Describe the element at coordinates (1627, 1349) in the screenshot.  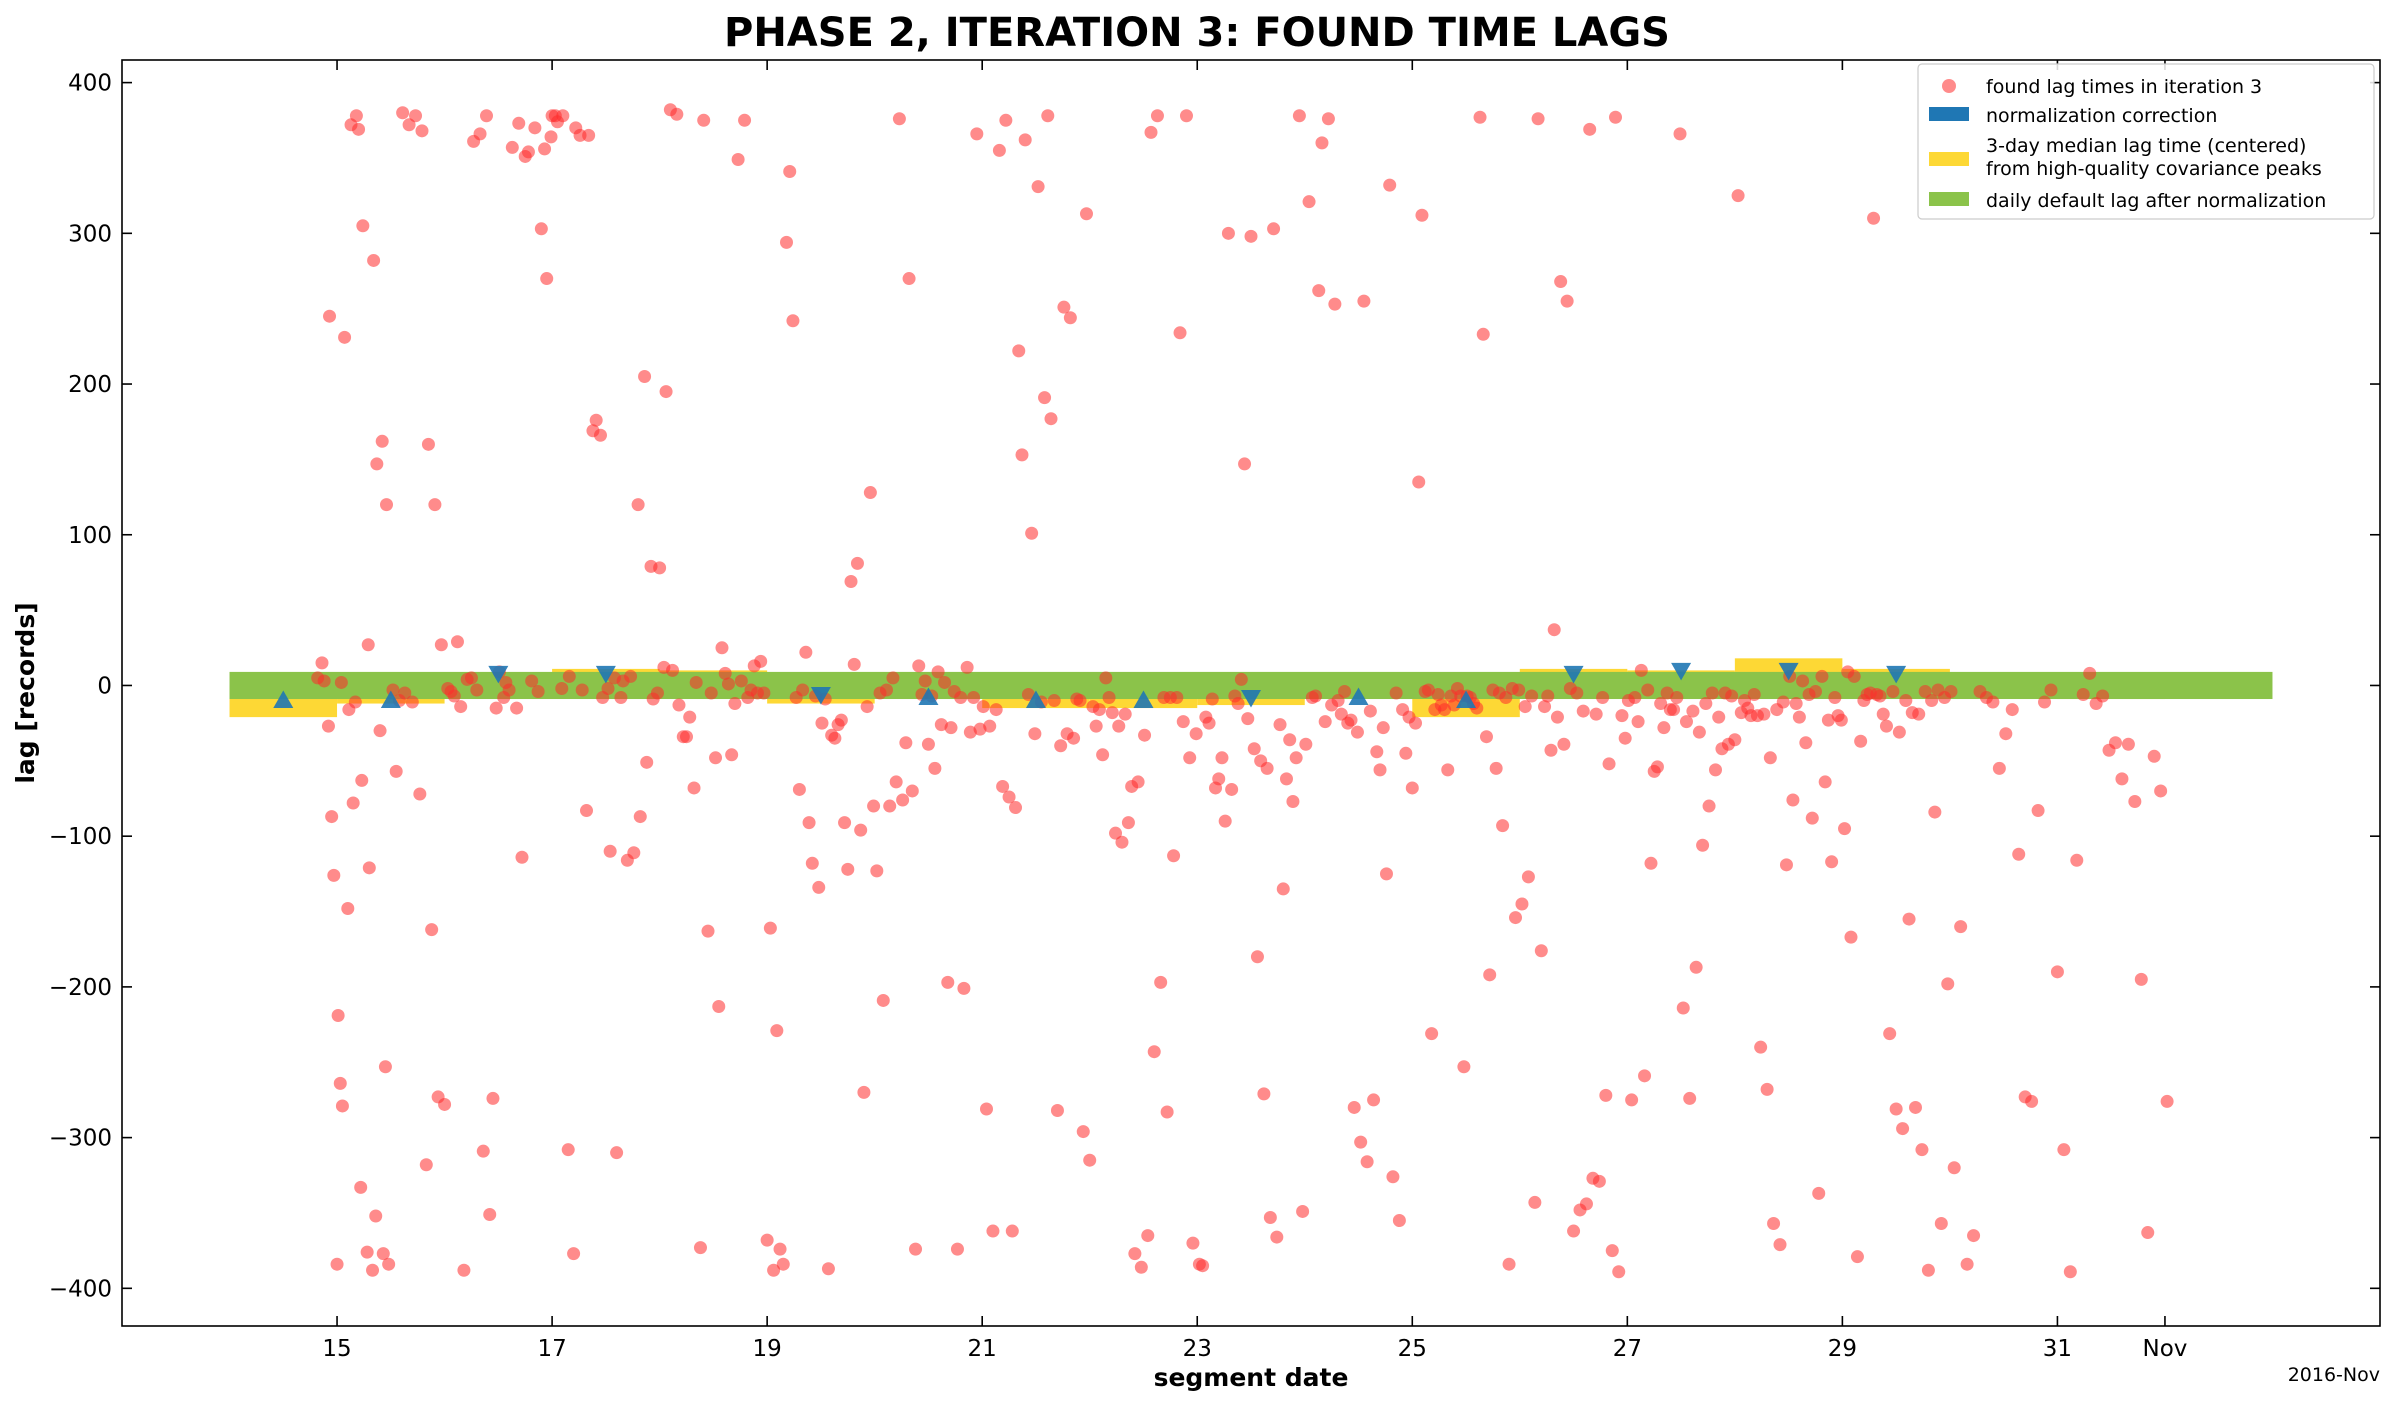
I see `x-tick-label-6: 27` at that location.